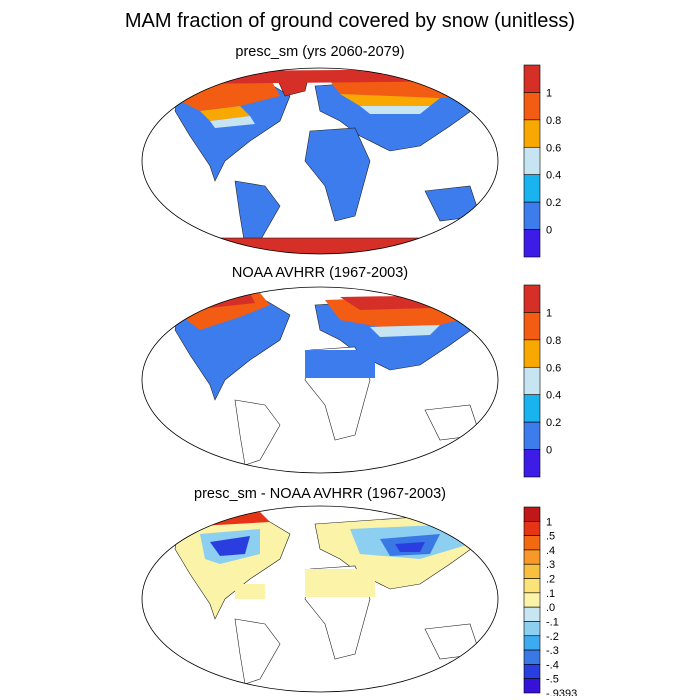 The image size is (700, 700). Describe the element at coordinates (552, 622) in the screenshot. I see `colorbar-tick-label: -.1` at that location.